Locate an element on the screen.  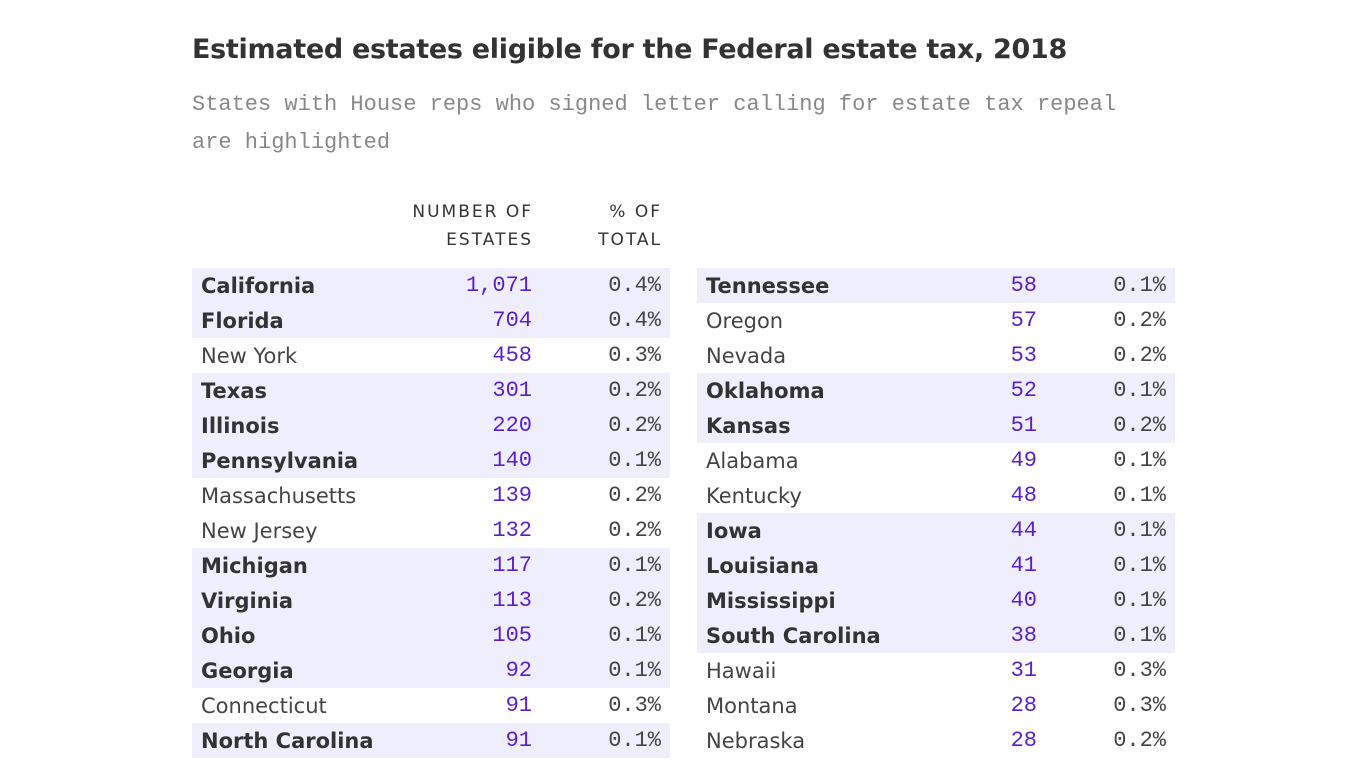
estates-count: 140 is located at coordinates (512, 460).